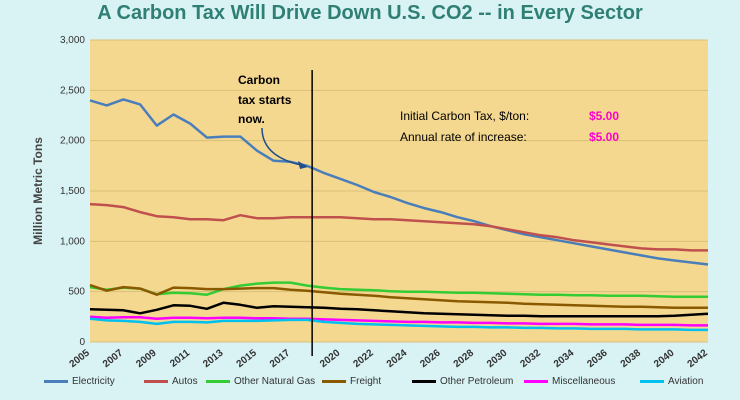 This screenshot has width=740, height=400. What do you see at coordinates (464, 358) in the screenshot?
I see `x-tick-label: 2028` at bounding box center [464, 358].